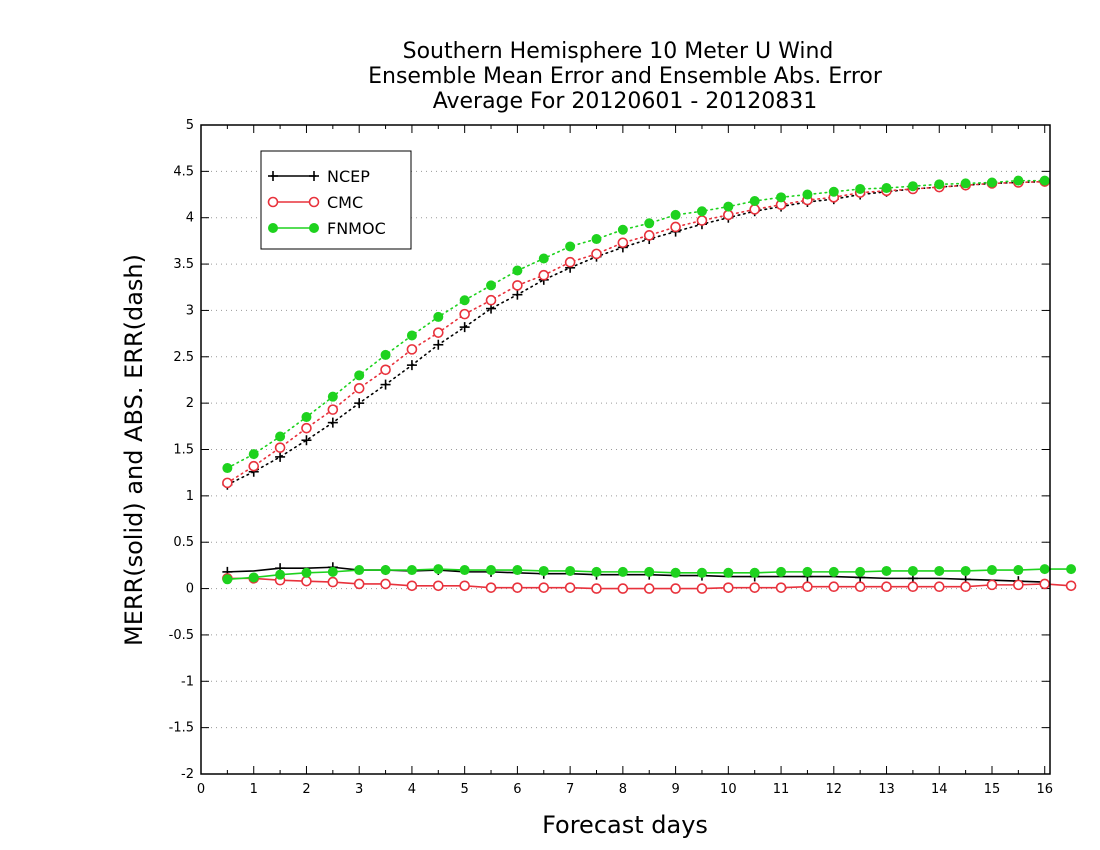 This screenshot has height=850, width=1100. What do you see at coordinates (306, 789) in the screenshot?
I see `x-tick-label: 2` at bounding box center [306, 789].